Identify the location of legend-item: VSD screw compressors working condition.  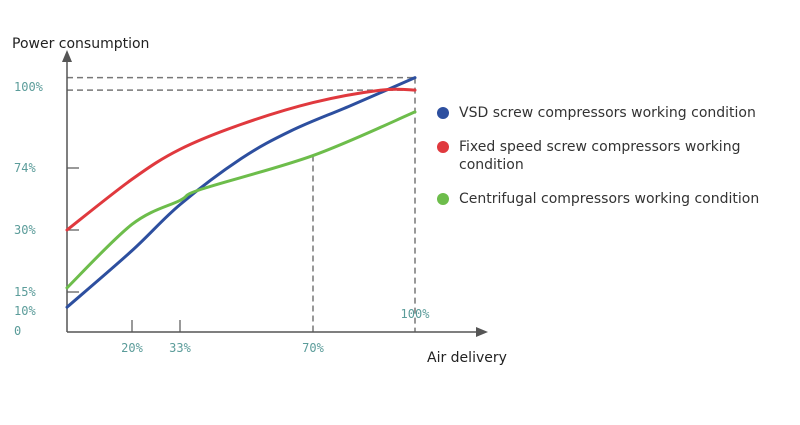
(617, 113).